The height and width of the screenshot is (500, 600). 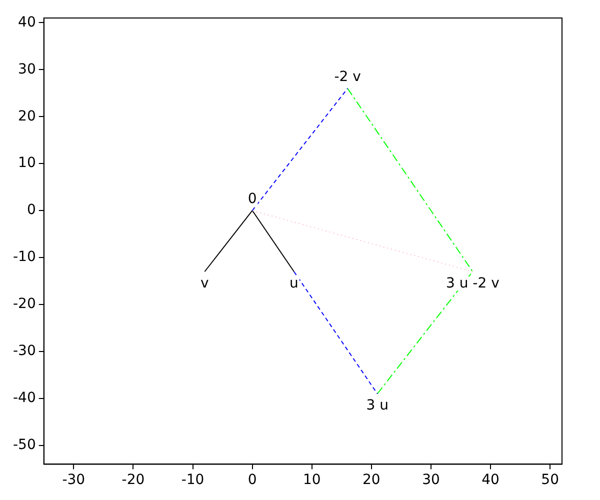 I want to click on annotation: u, so click(x=294, y=283).